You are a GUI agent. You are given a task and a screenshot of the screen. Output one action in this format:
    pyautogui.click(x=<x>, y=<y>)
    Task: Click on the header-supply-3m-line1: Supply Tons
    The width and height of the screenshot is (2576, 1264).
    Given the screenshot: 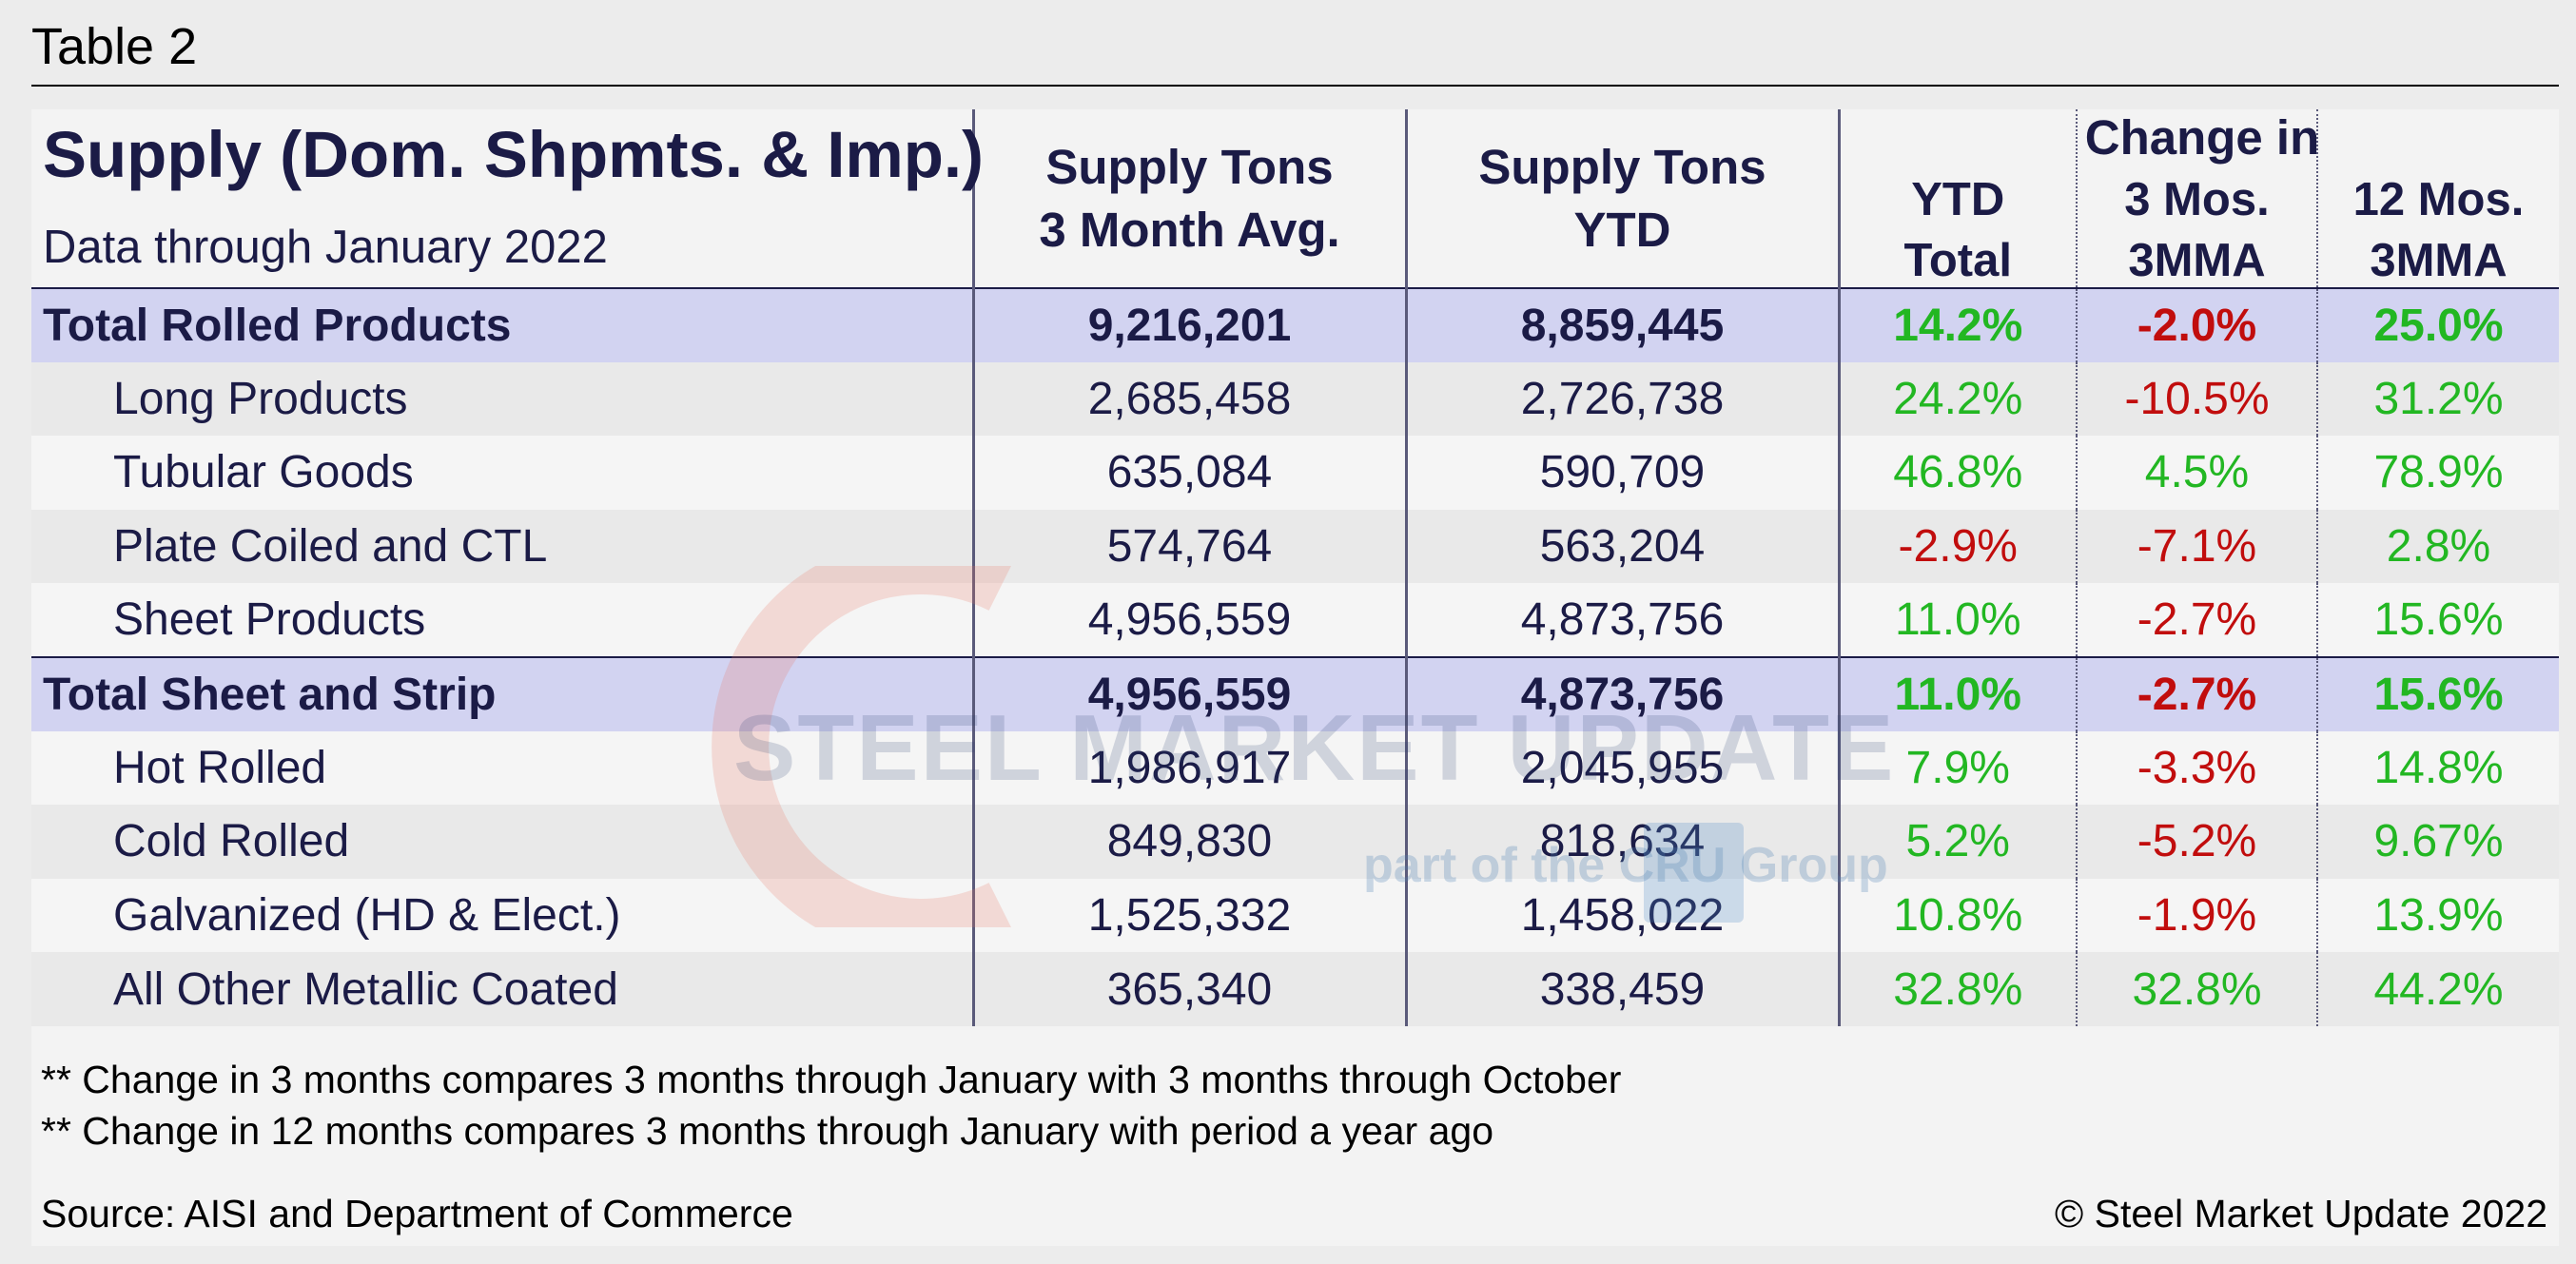 What is the action you would take?
    pyautogui.click(x=1189, y=167)
    